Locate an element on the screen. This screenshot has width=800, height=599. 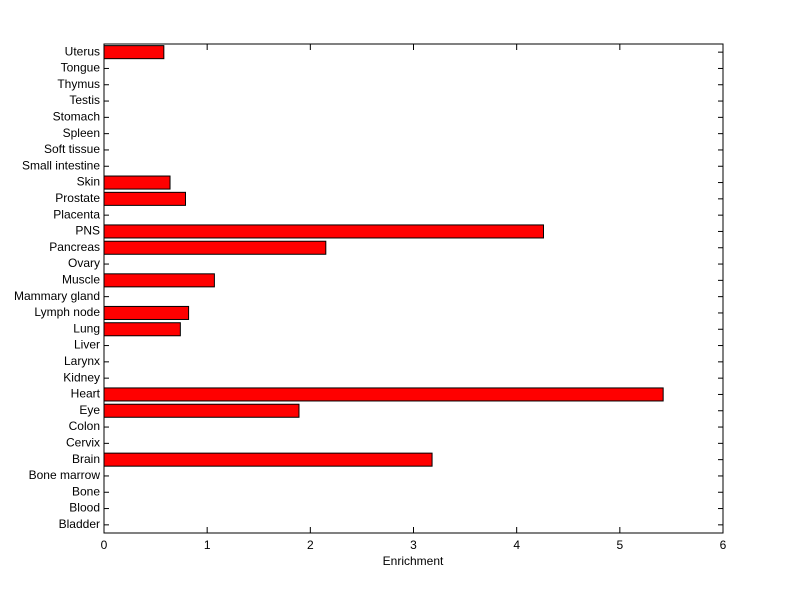
x-tick-label: 3 is located at coordinates (413, 545).